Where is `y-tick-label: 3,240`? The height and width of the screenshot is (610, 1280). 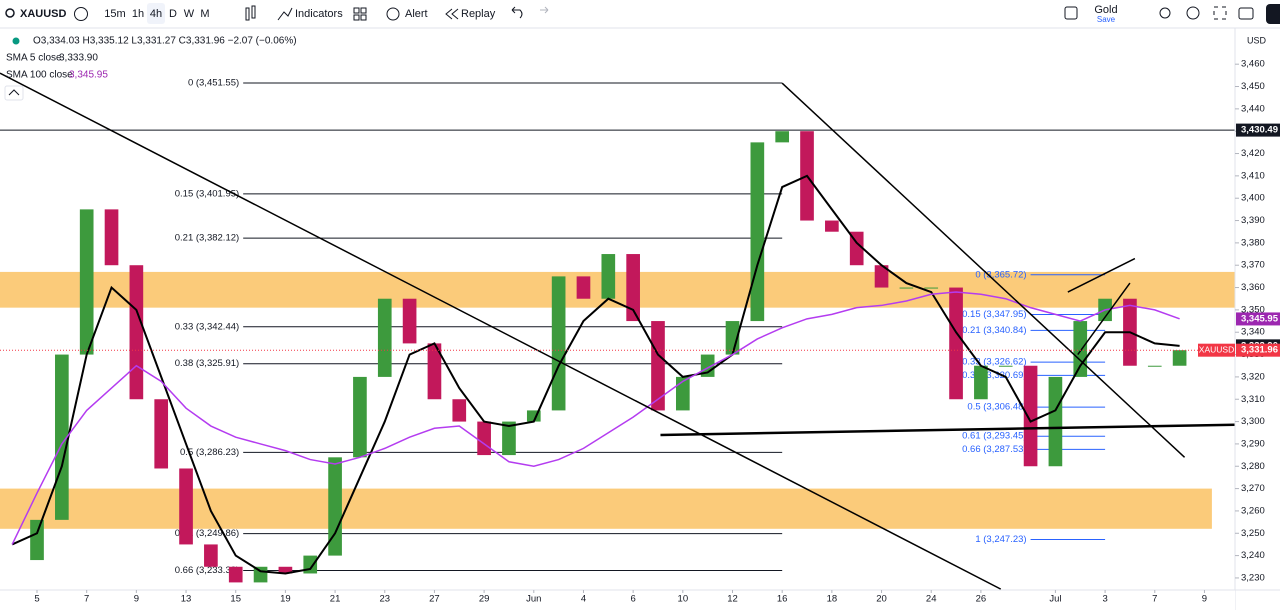 y-tick-label: 3,240 is located at coordinates (1253, 555).